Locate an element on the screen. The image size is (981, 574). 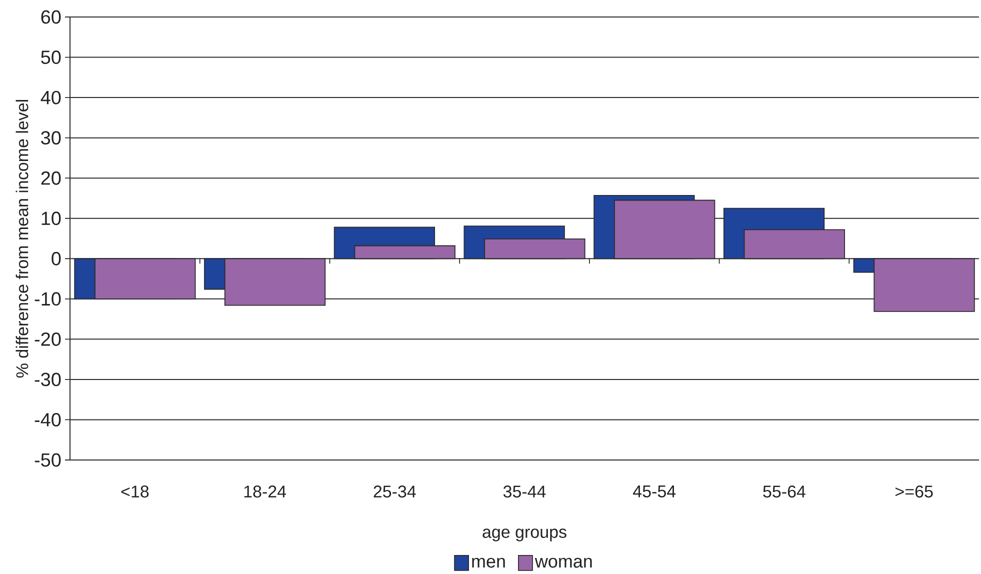
x-tick-label: 35-44 is located at coordinates (524, 492).